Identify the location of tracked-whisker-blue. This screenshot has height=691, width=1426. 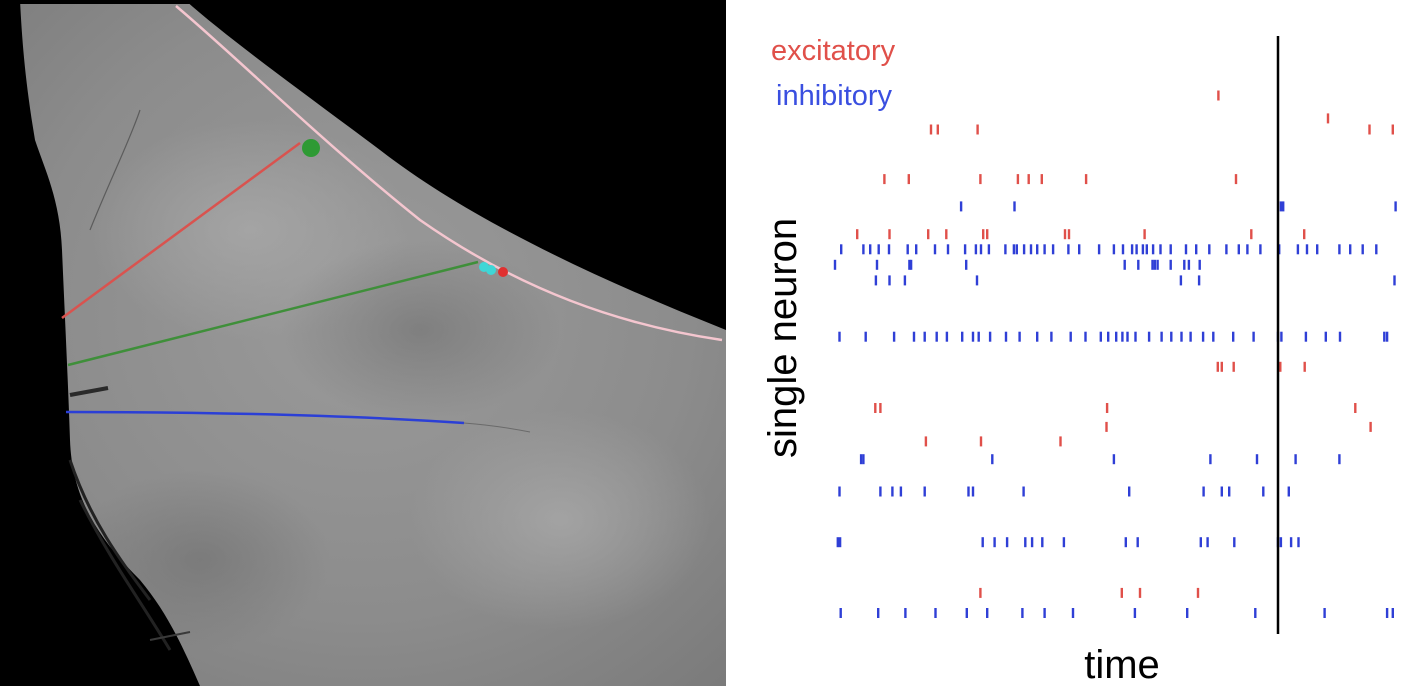
(265, 417).